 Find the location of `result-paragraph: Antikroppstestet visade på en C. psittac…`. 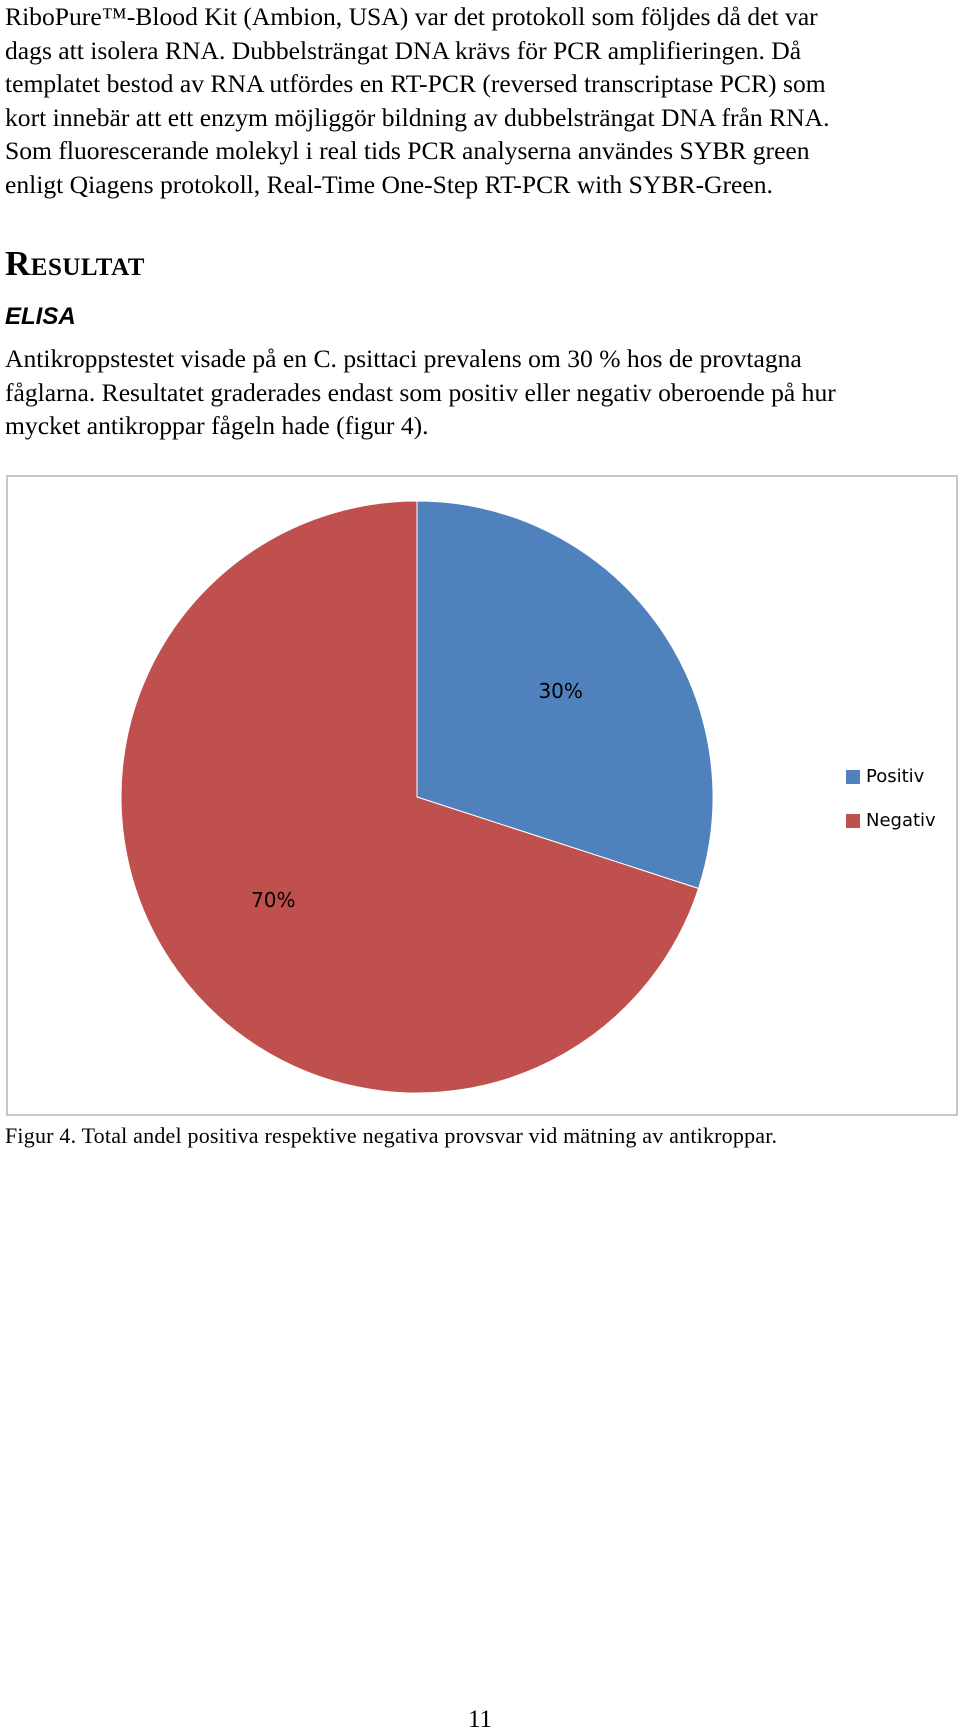

result-paragraph: Antikroppstestet visade på en C. psittac… is located at coordinates (482, 392).